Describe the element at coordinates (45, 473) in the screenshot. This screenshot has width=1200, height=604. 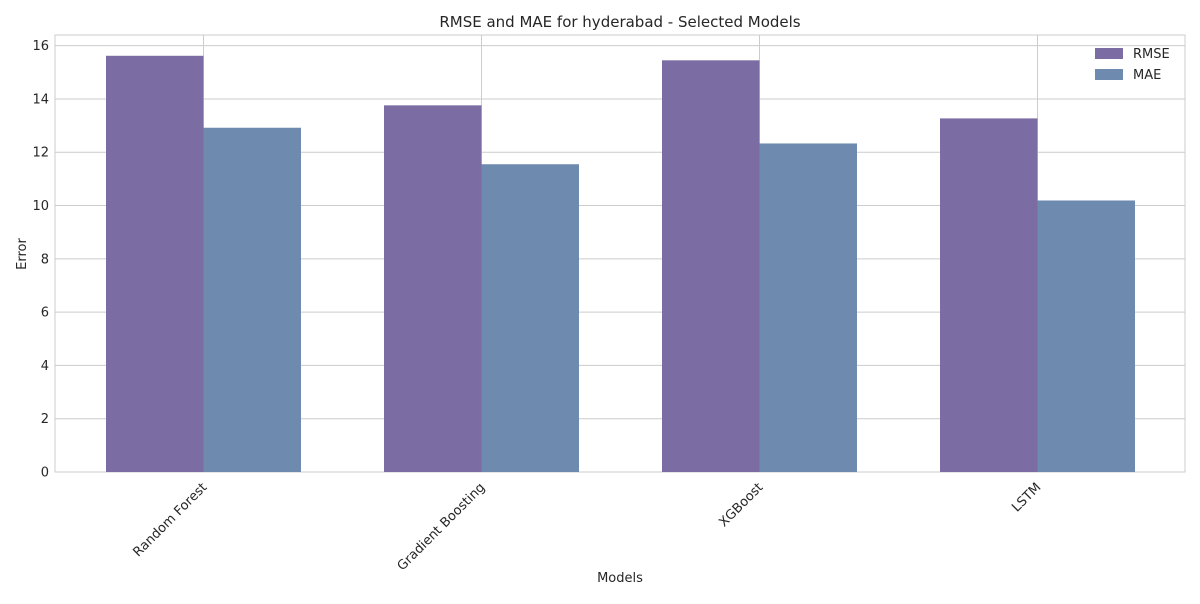
I see `y-tick-label: 0` at that location.